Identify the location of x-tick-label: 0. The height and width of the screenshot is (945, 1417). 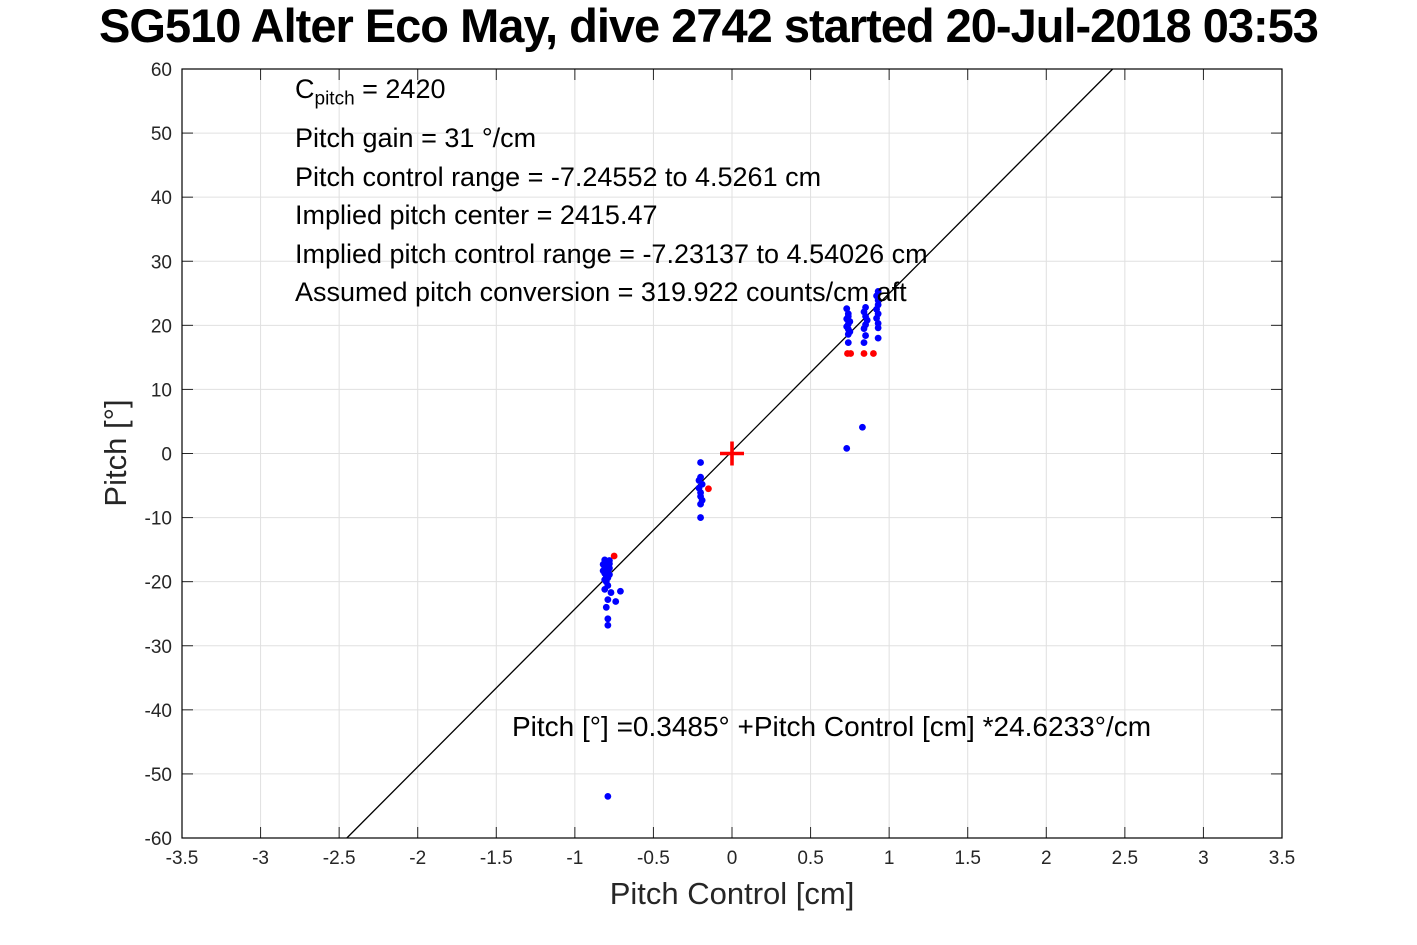
(732, 858).